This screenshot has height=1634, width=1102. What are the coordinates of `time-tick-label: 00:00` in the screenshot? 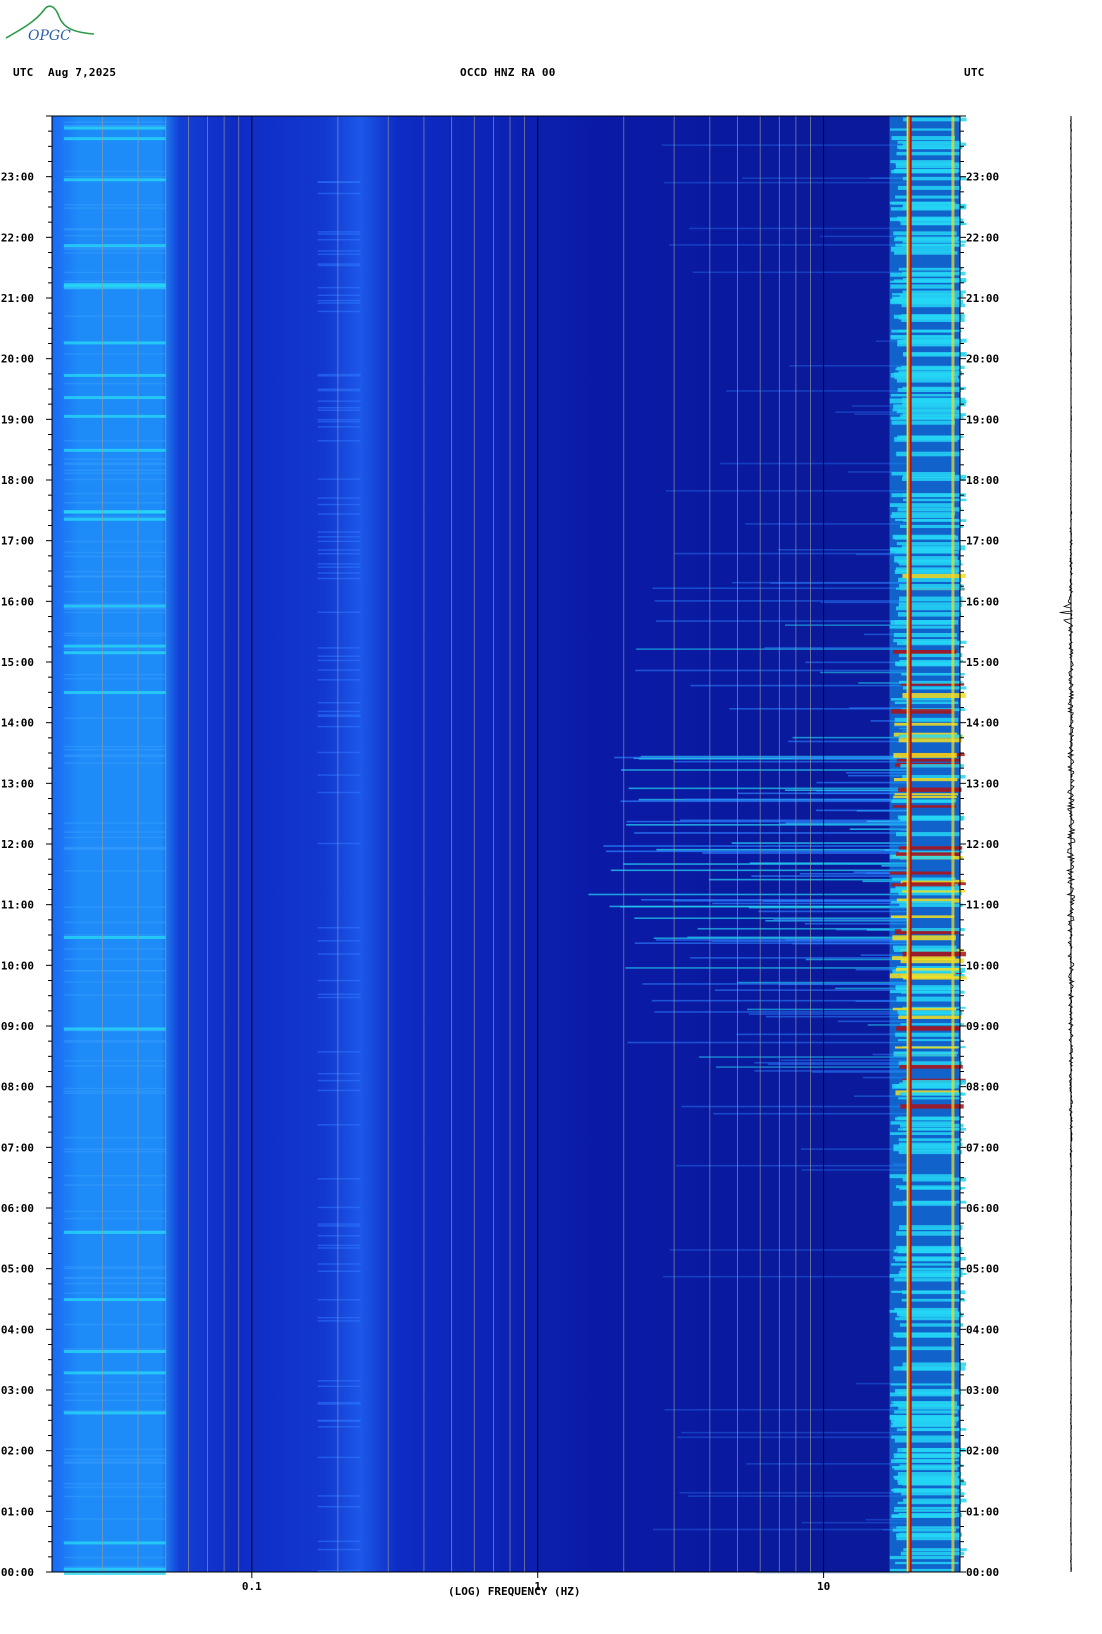 It's located at (982, 1572).